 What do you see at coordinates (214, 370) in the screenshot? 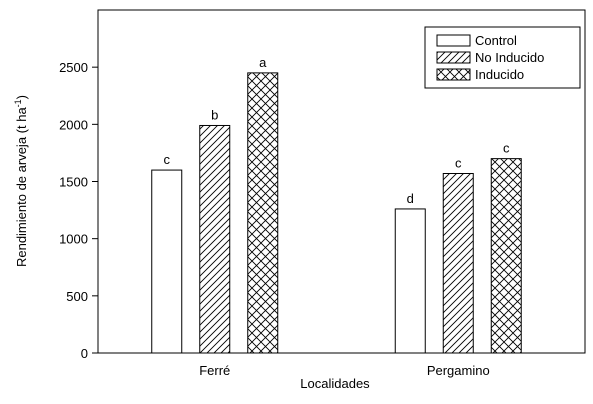
I see `x-tick-label: Ferré` at bounding box center [214, 370].